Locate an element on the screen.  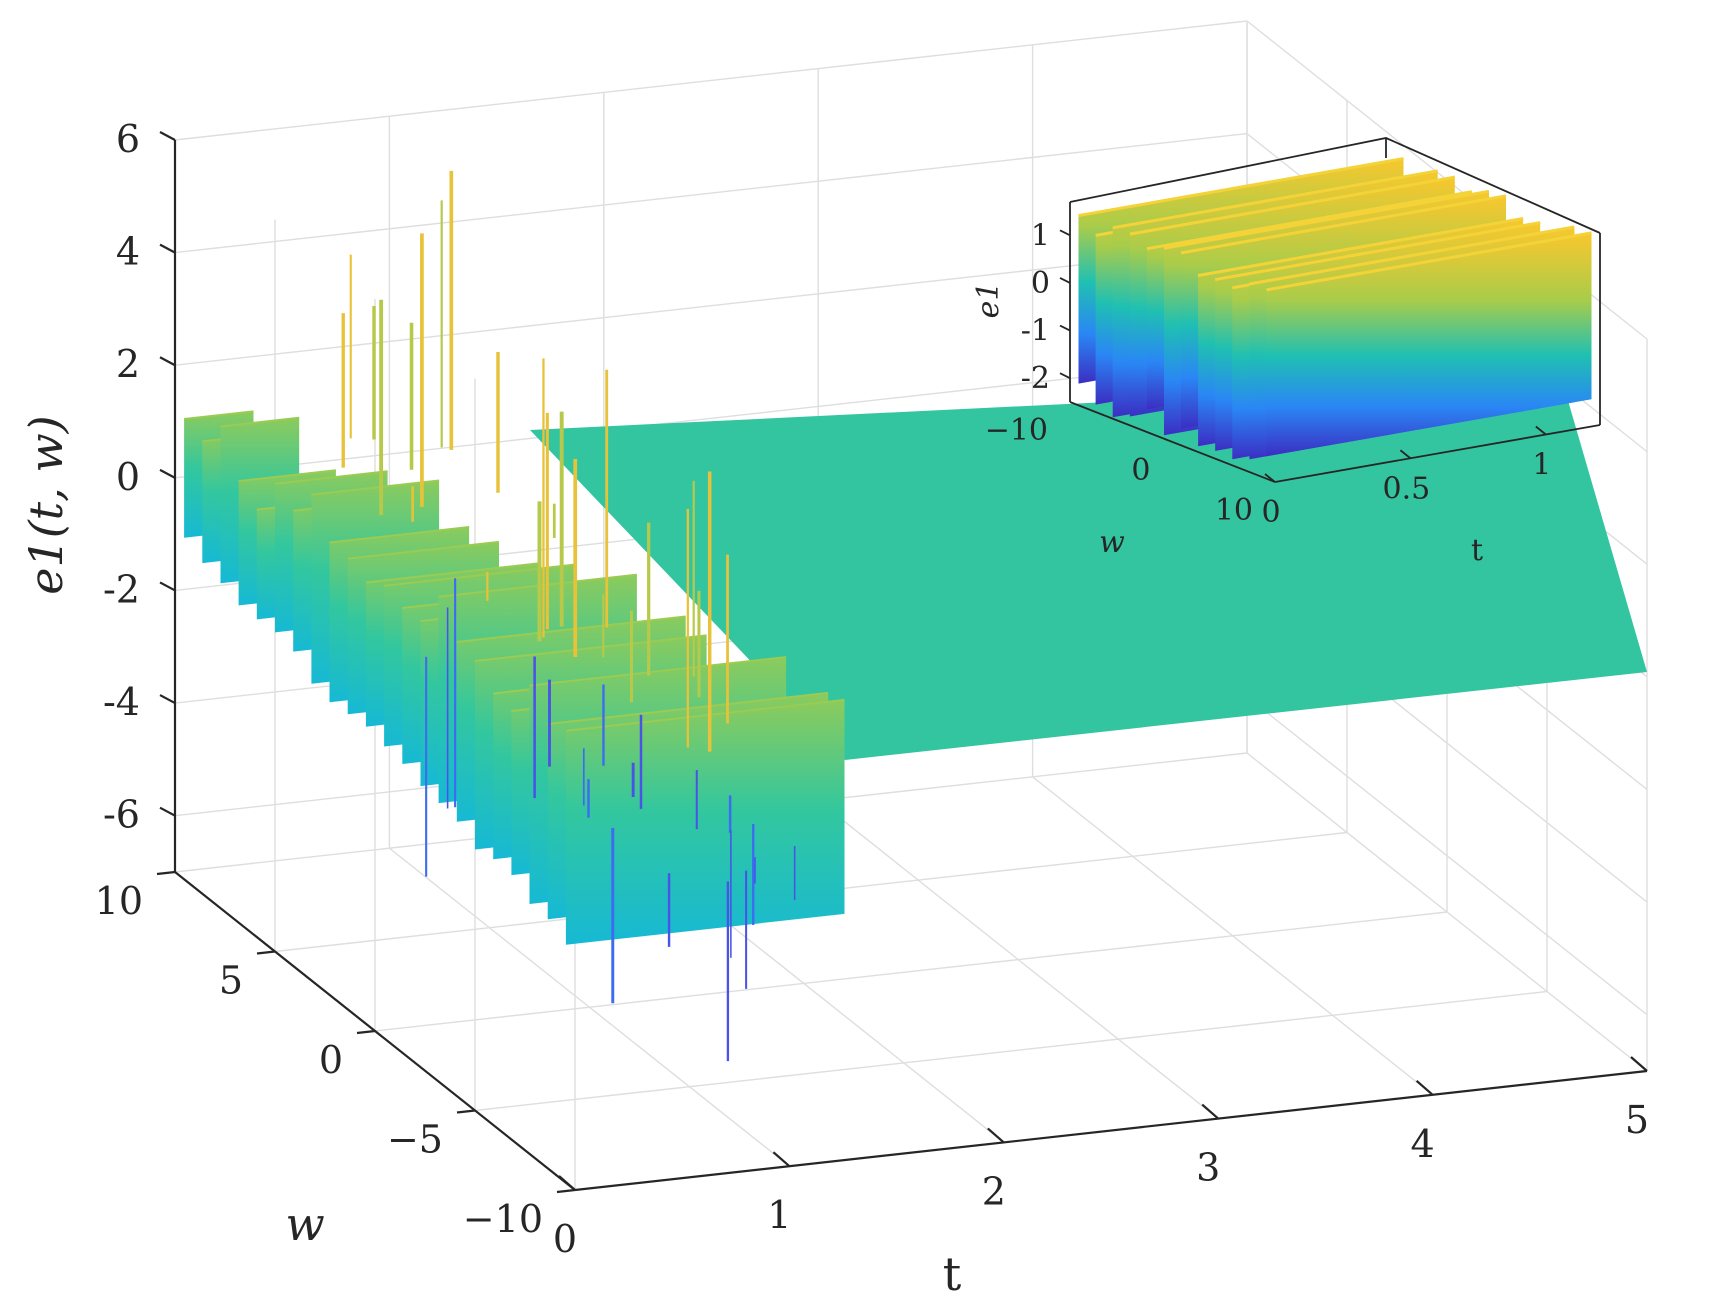
w-tick-label: 5 is located at coordinates (231, 981).